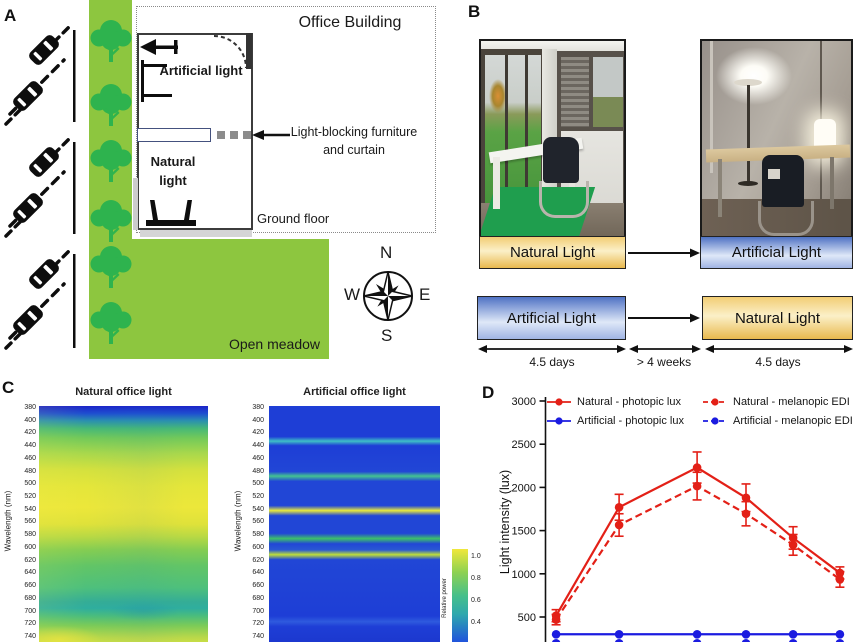 This screenshot has width=856, height=642. What do you see at coordinates (258, 446) in the screenshot?
I see `wavelength-tick-right: 440` at bounding box center [258, 446].